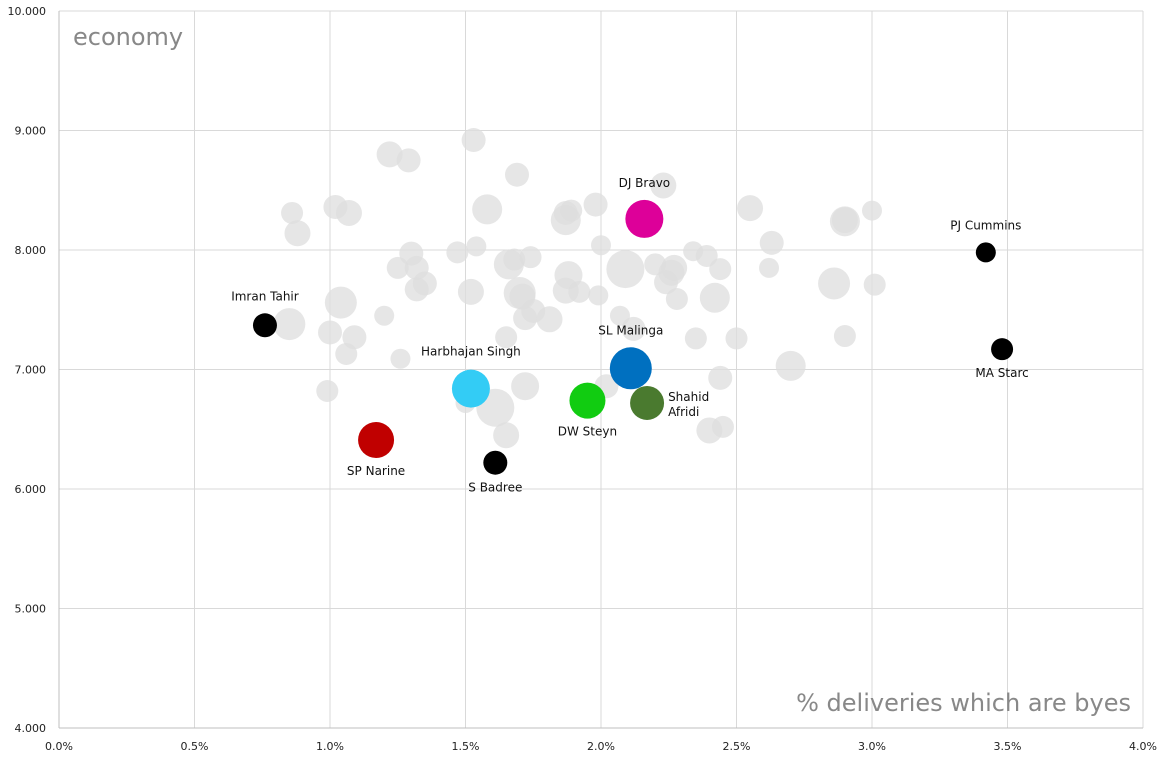 The height and width of the screenshot is (761, 1164). What do you see at coordinates (376, 471) in the screenshot?
I see `point-label: SP Narine` at bounding box center [376, 471].